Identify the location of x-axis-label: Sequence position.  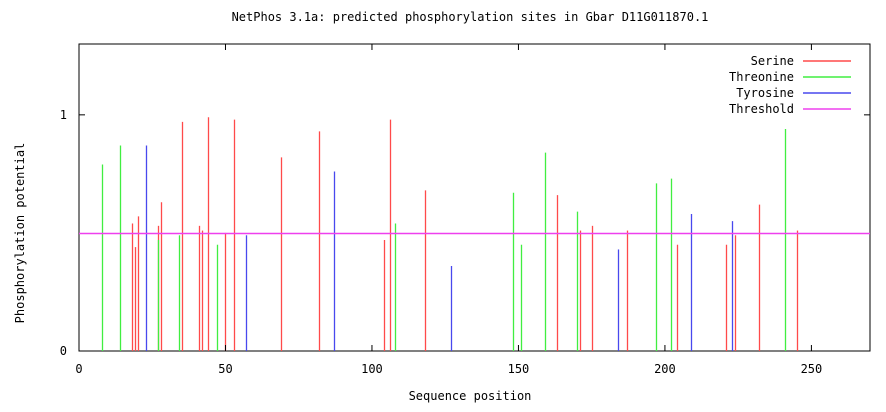
(470, 396).